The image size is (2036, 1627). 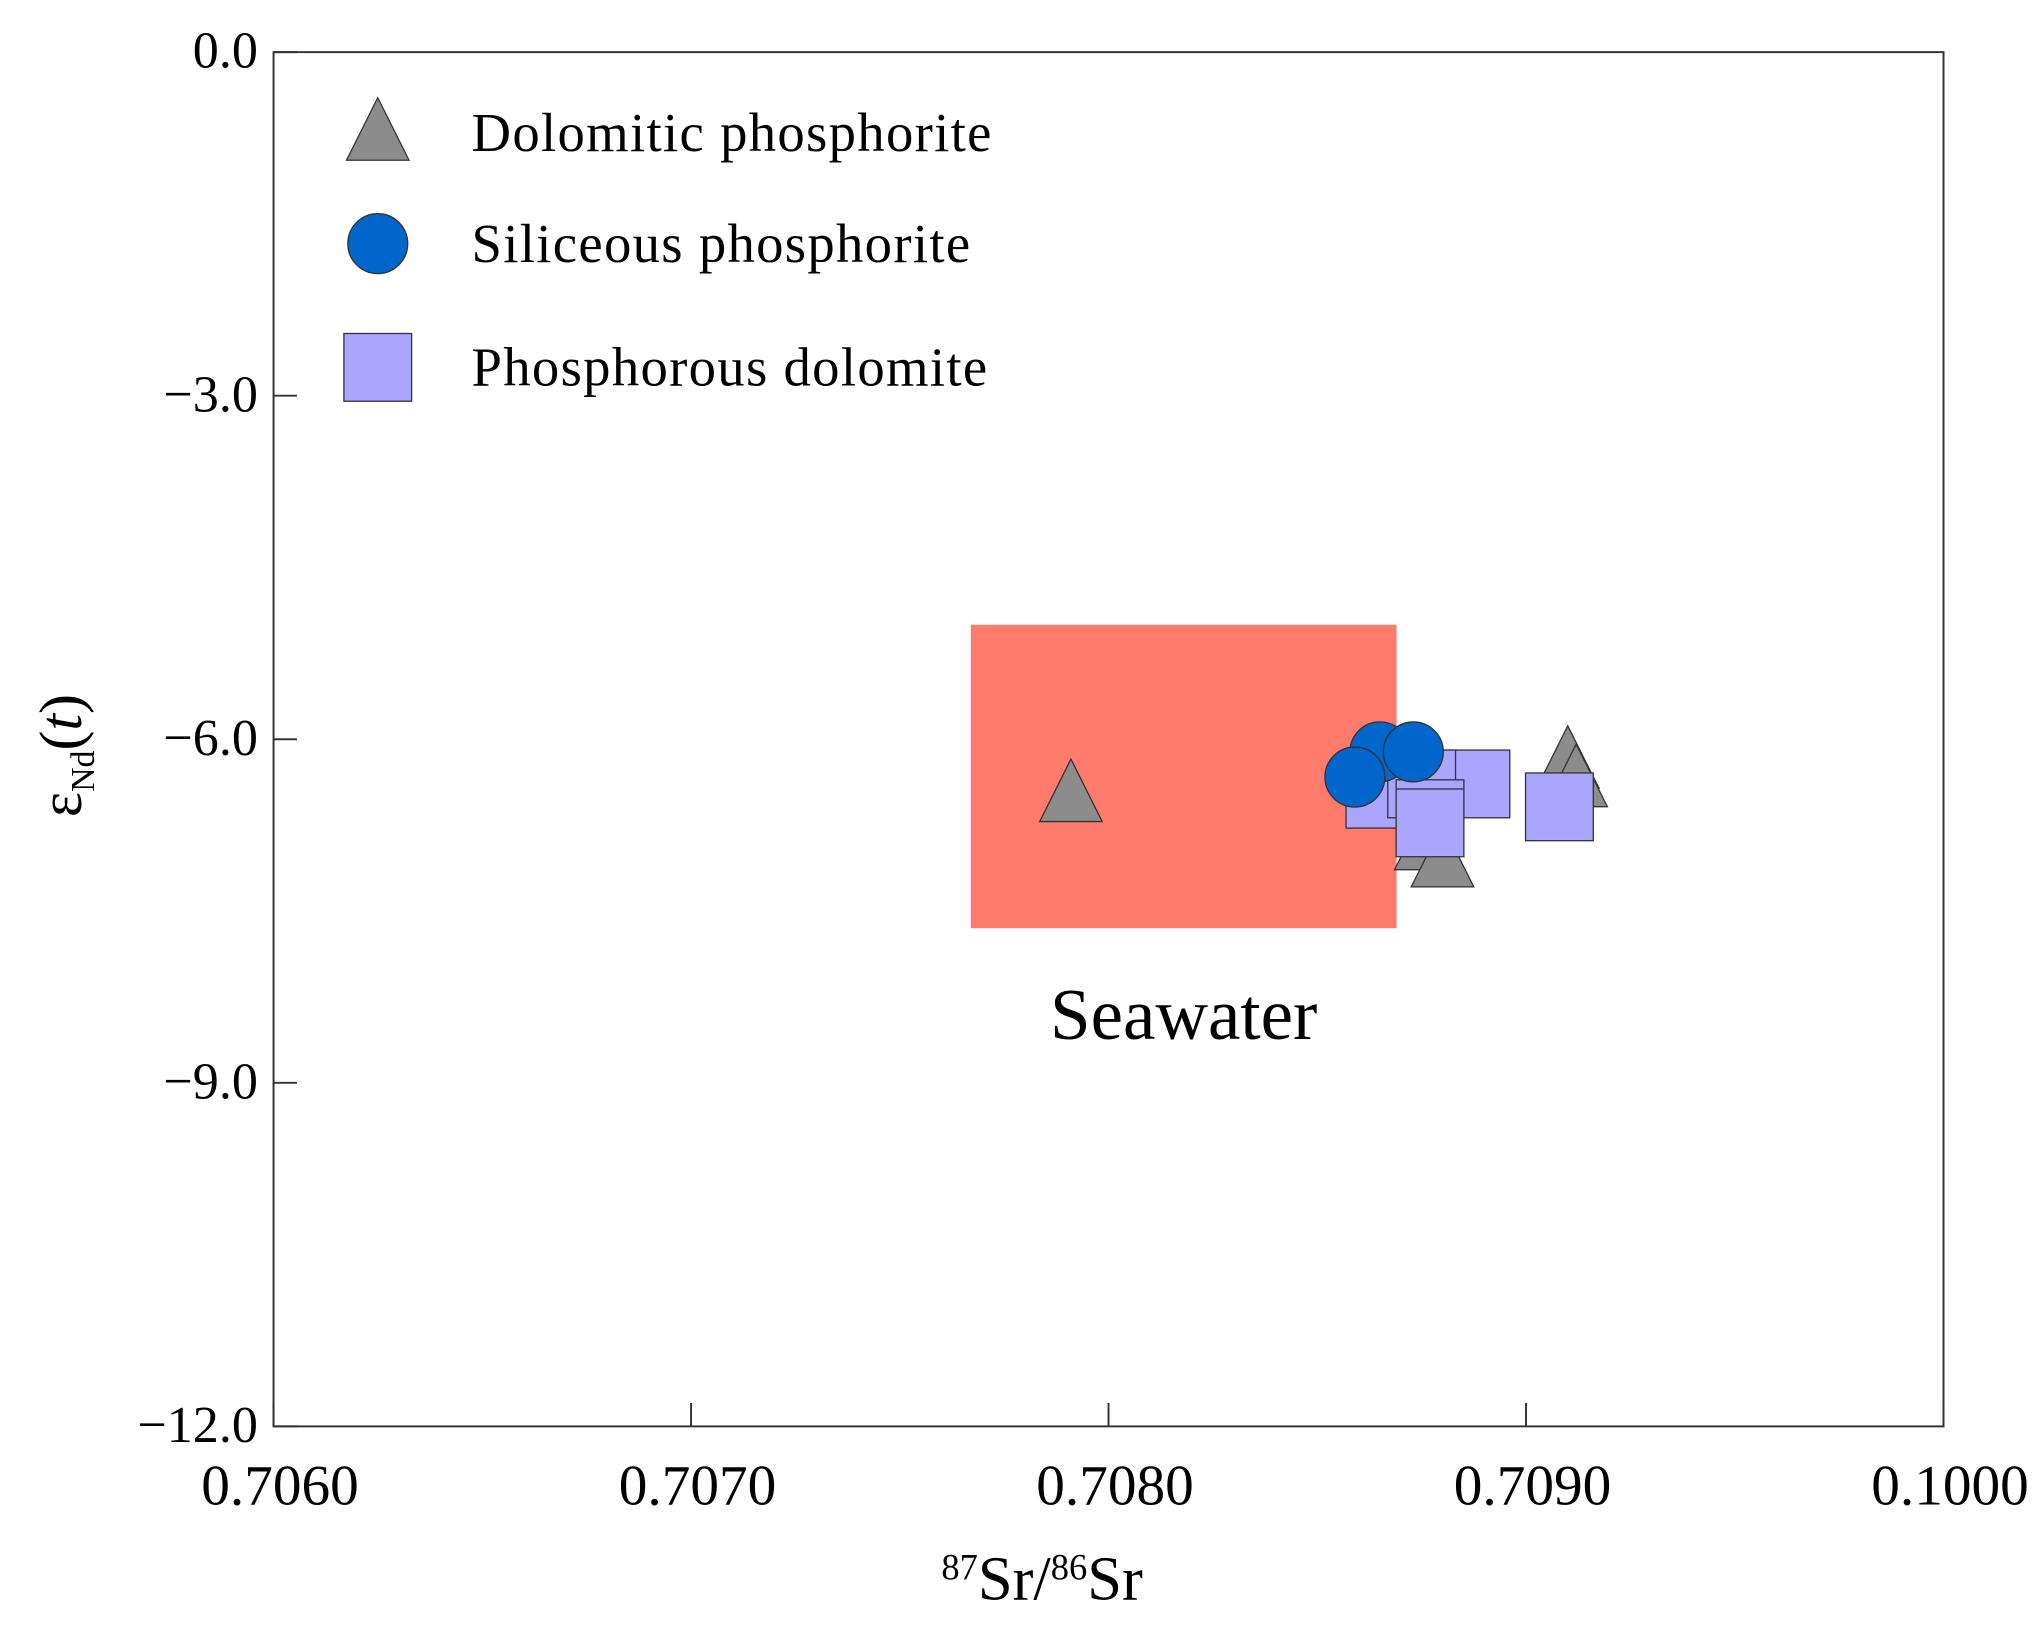 I want to click on y-tick-label: −9.0, so click(x=210, y=1081).